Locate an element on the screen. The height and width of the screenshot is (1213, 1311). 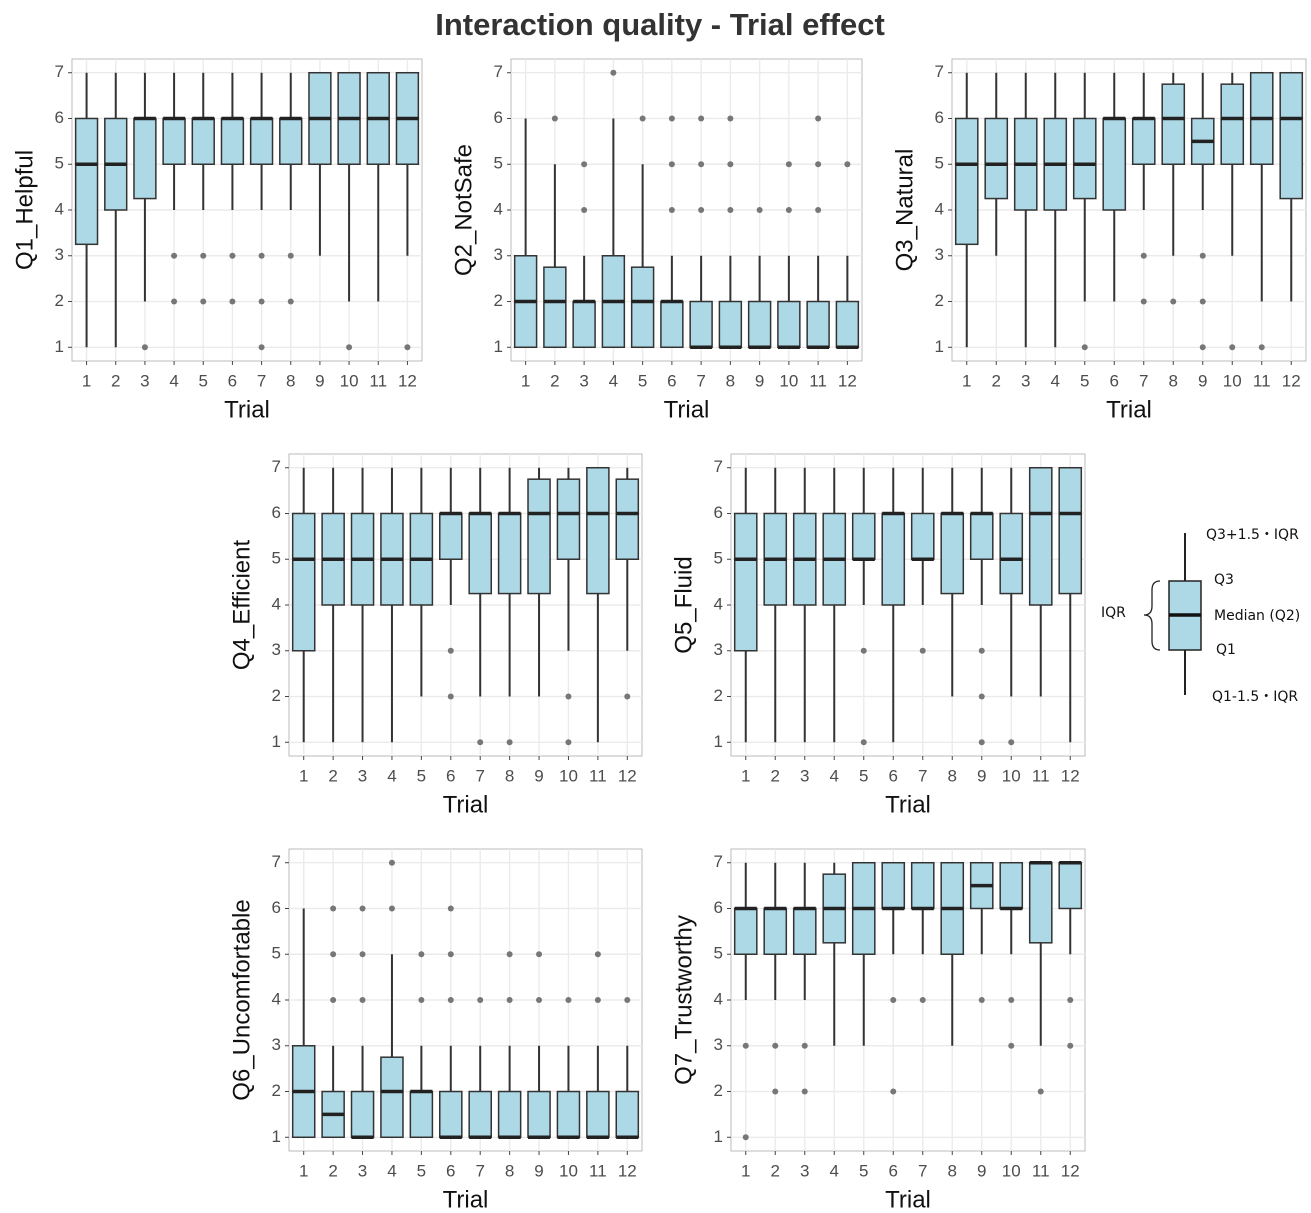
y-axis-title: Q6_Uncomfortable is located at coordinates (241, 999).